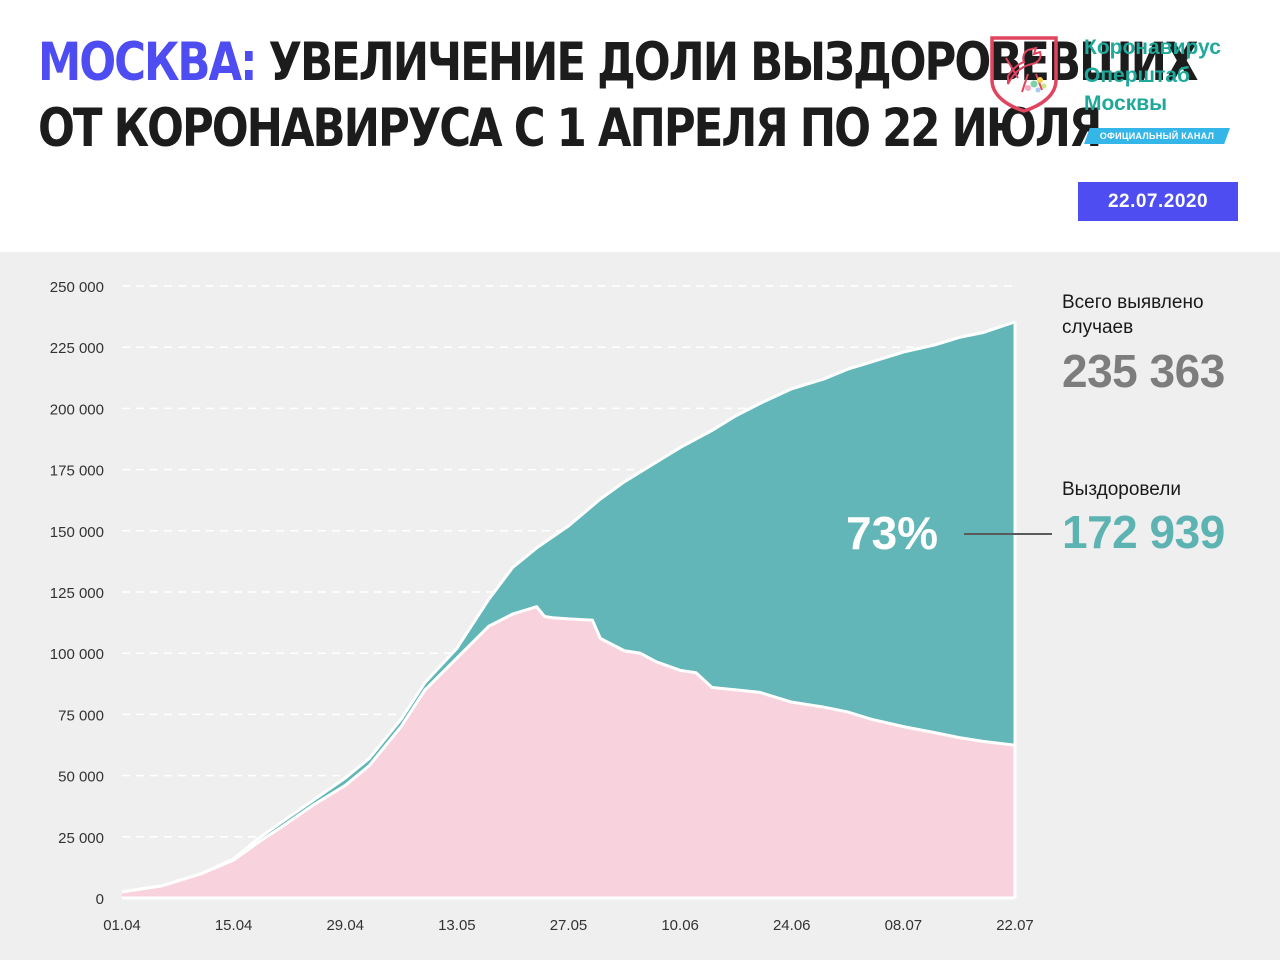 Image resolution: width=1280 pixels, height=960 pixels. Describe the element at coordinates (81, 777) in the screenshot. I see `y-tick-label: 50 000` at that location.